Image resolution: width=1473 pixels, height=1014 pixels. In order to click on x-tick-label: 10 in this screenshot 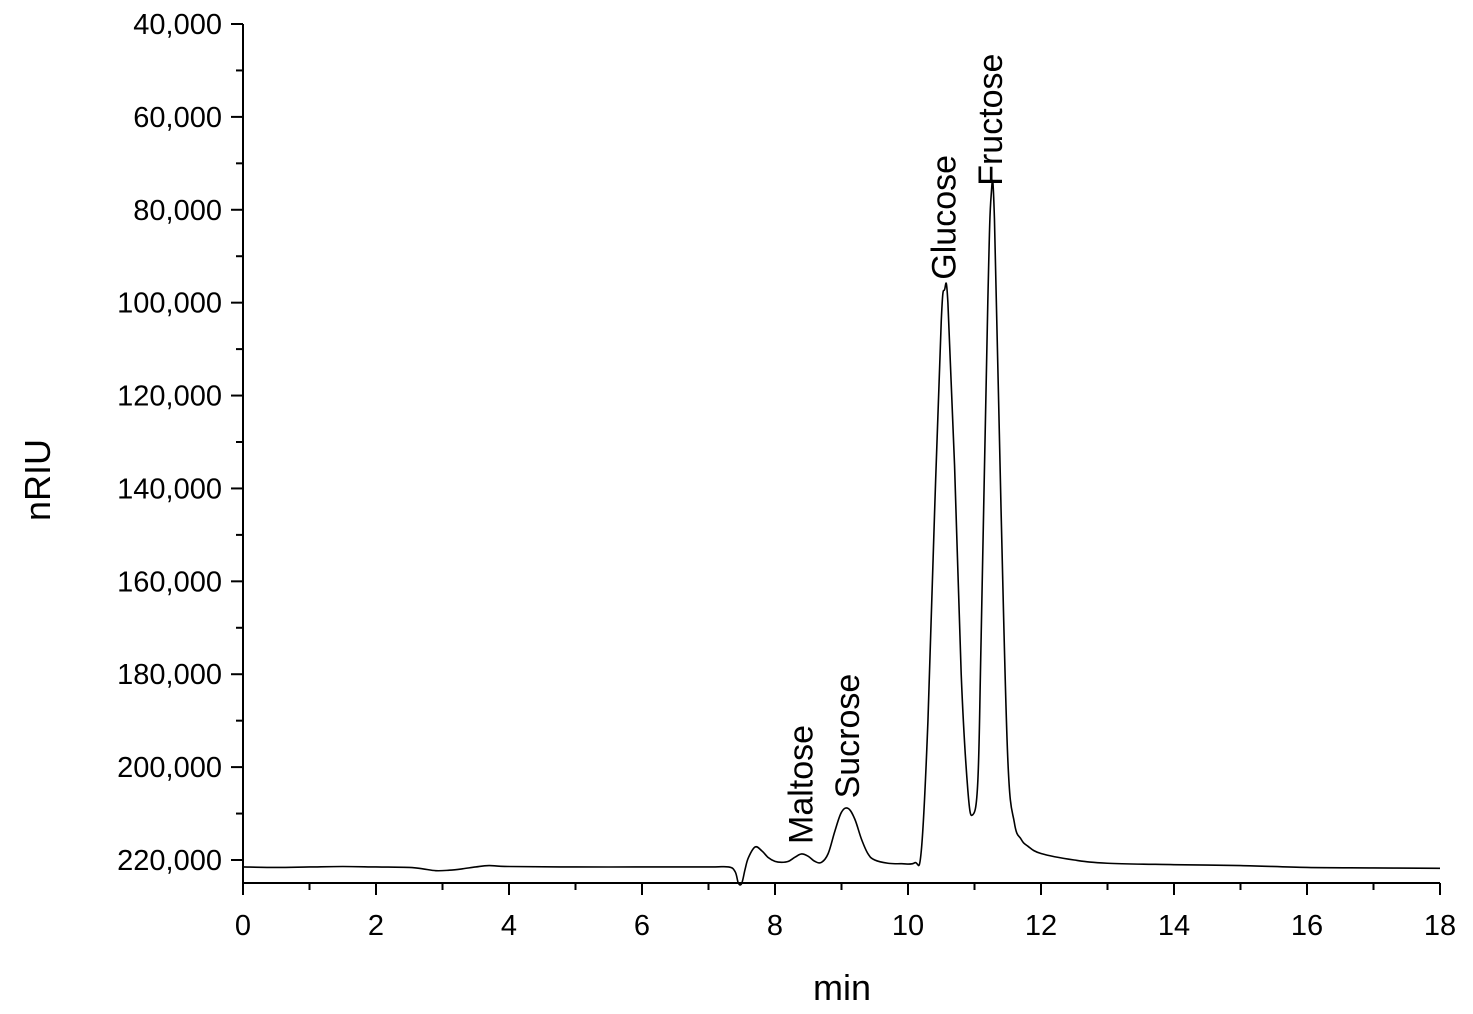, I will do `click(908, 926)`.